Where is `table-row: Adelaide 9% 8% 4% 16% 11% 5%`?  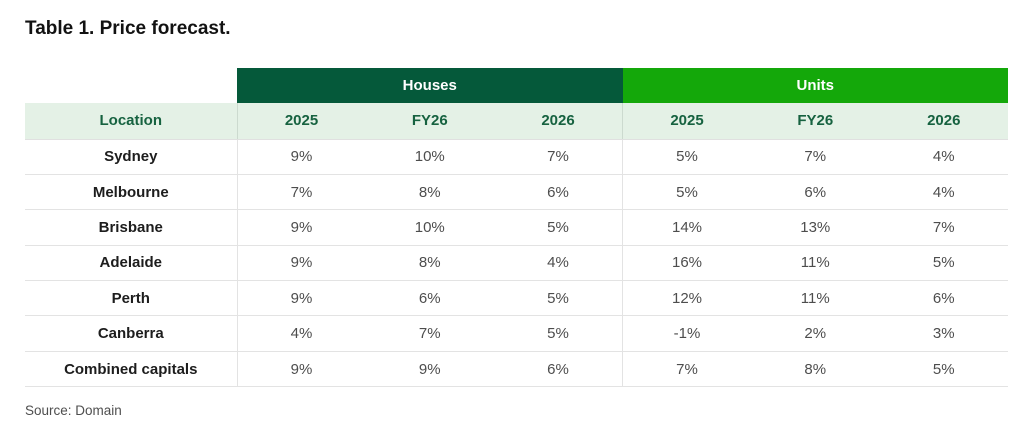 table-row: Adelaide 9% 8% 4% 16% 11% 5% is located at coordinates (516, 263).